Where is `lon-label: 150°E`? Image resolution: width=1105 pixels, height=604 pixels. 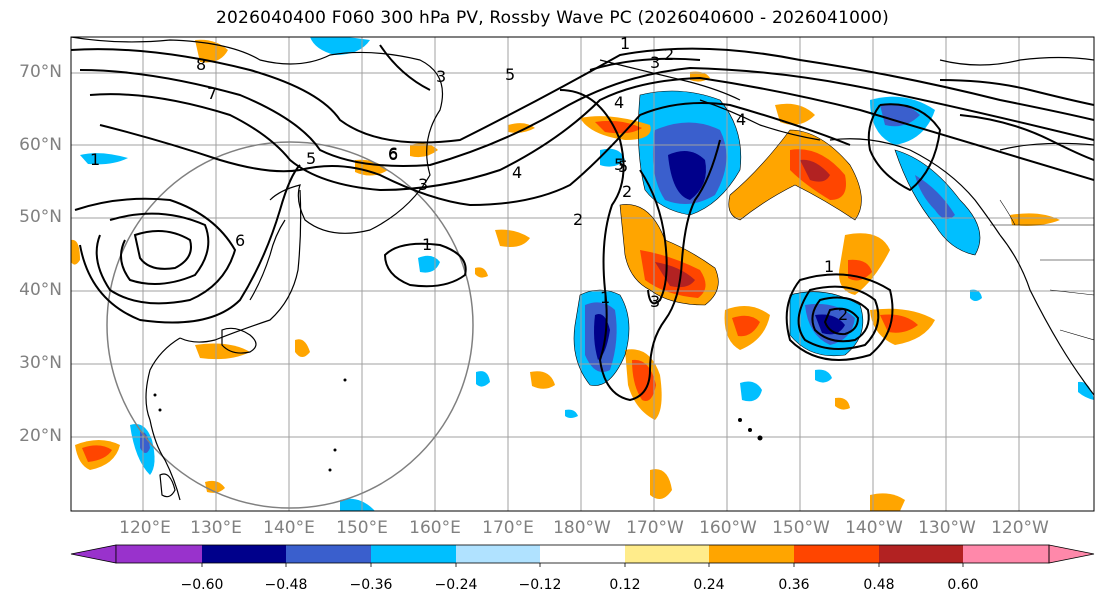
lon-label: 150°E is located at coordinates (362, 528).